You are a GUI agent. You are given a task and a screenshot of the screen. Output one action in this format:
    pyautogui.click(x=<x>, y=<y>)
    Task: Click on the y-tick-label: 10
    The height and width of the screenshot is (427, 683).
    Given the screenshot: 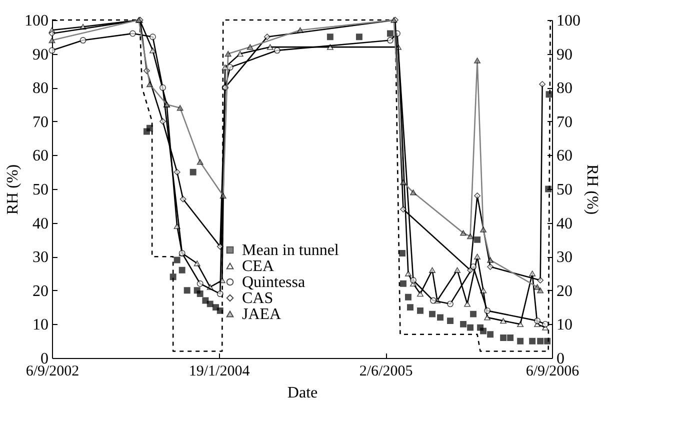 What is the action you would take?
    pyautogui.click(x=40, y=325)
    